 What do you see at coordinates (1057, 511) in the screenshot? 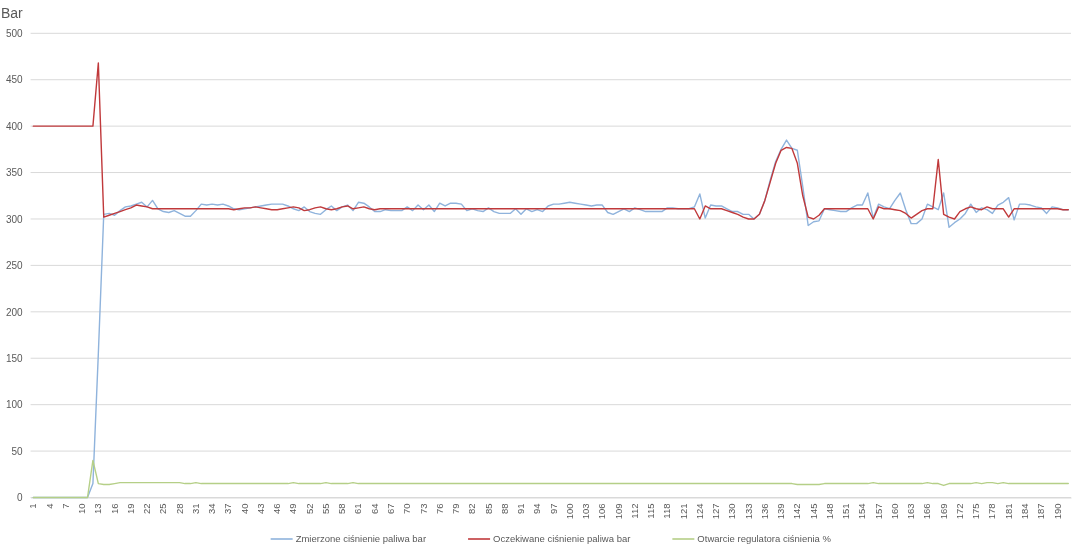
I see `x-tick-label: 190` at bounding box center [1057, 511].